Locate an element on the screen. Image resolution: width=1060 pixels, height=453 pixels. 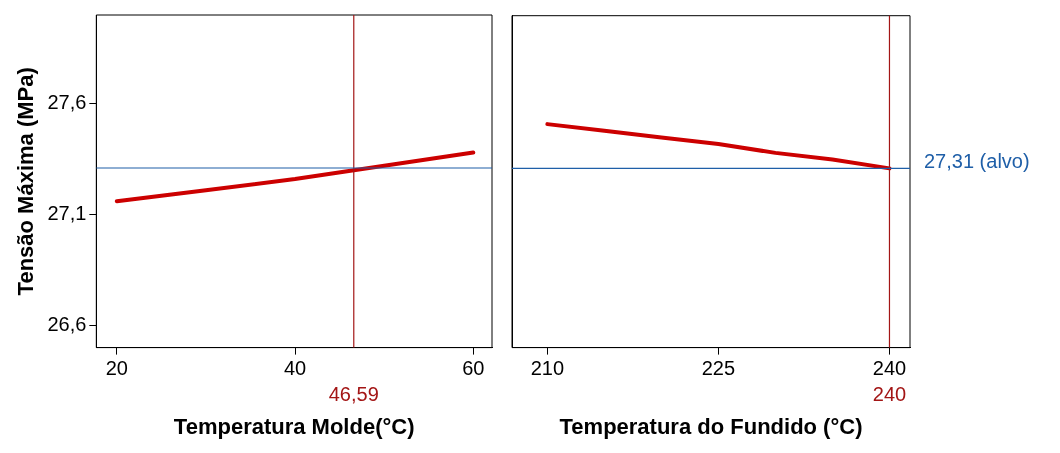
y-tick-label: 27,1 is located at coordinates (67, 213).